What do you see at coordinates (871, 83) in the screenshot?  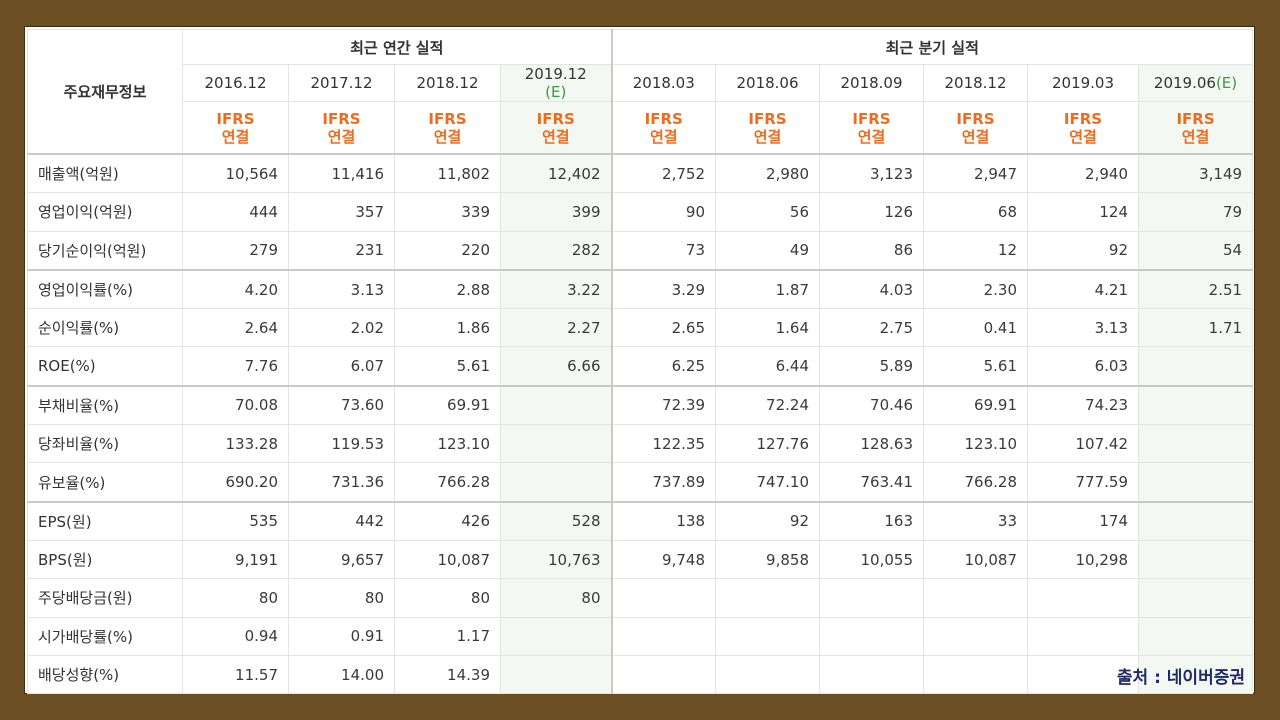 I see `period-header: 2018.09` at bounding box center [871, 83].